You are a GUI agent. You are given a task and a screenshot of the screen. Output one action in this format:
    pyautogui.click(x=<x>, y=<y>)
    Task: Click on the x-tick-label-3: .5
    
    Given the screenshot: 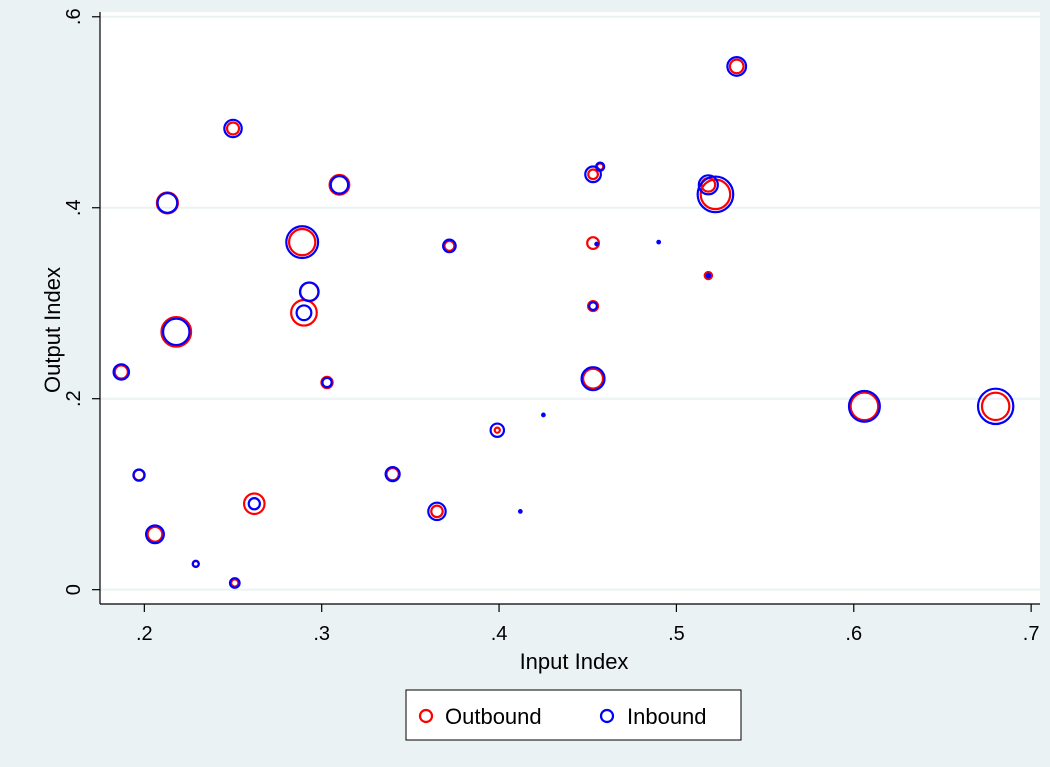 What is the action you would take?
    pyautogui.click(x=676, y=634)
    